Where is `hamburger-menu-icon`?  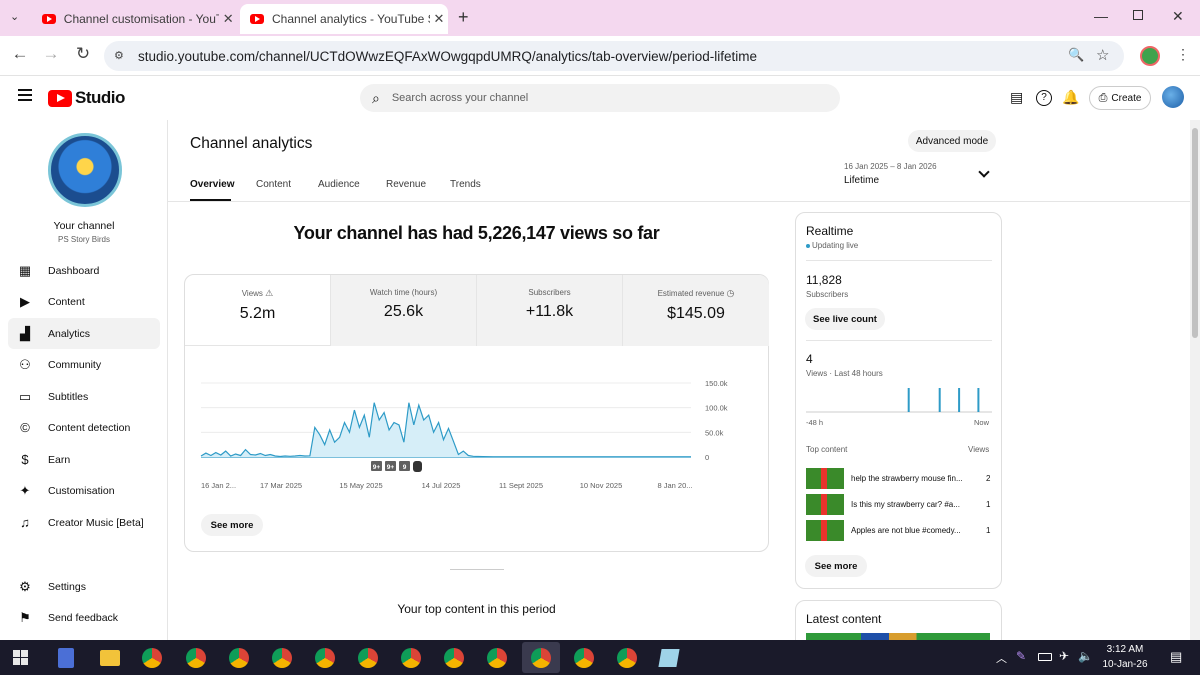
hamburger-menu-icon is located at coordinates (25, 95).